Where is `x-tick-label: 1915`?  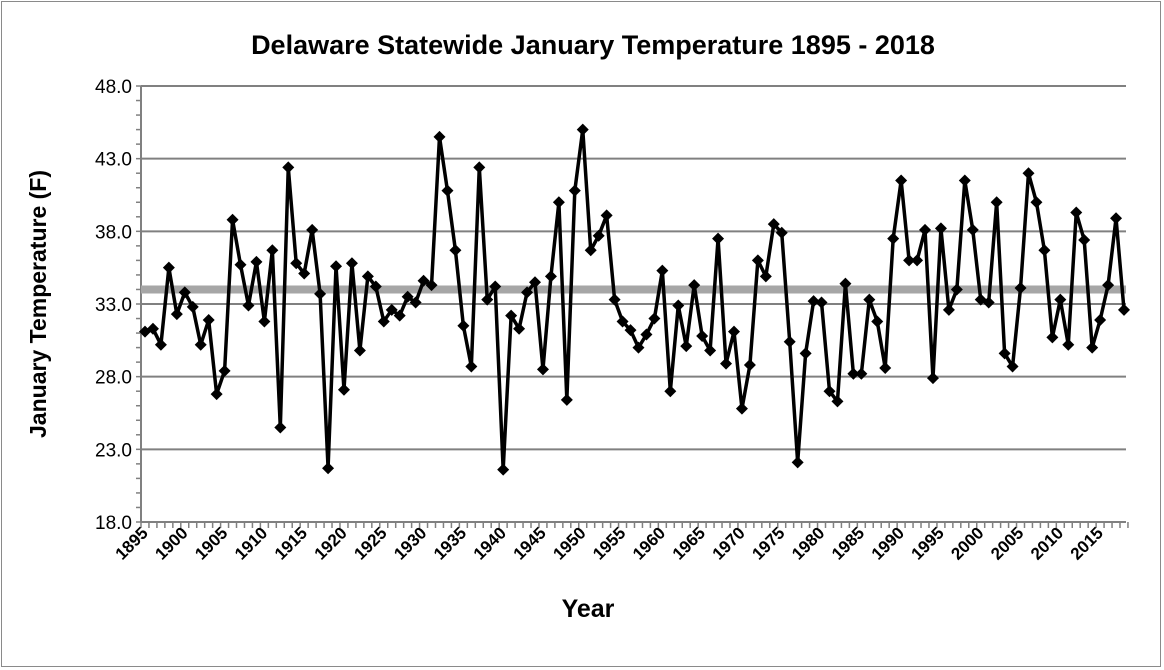 x-tick-label: 1915 is located at coordinates (291, 543).